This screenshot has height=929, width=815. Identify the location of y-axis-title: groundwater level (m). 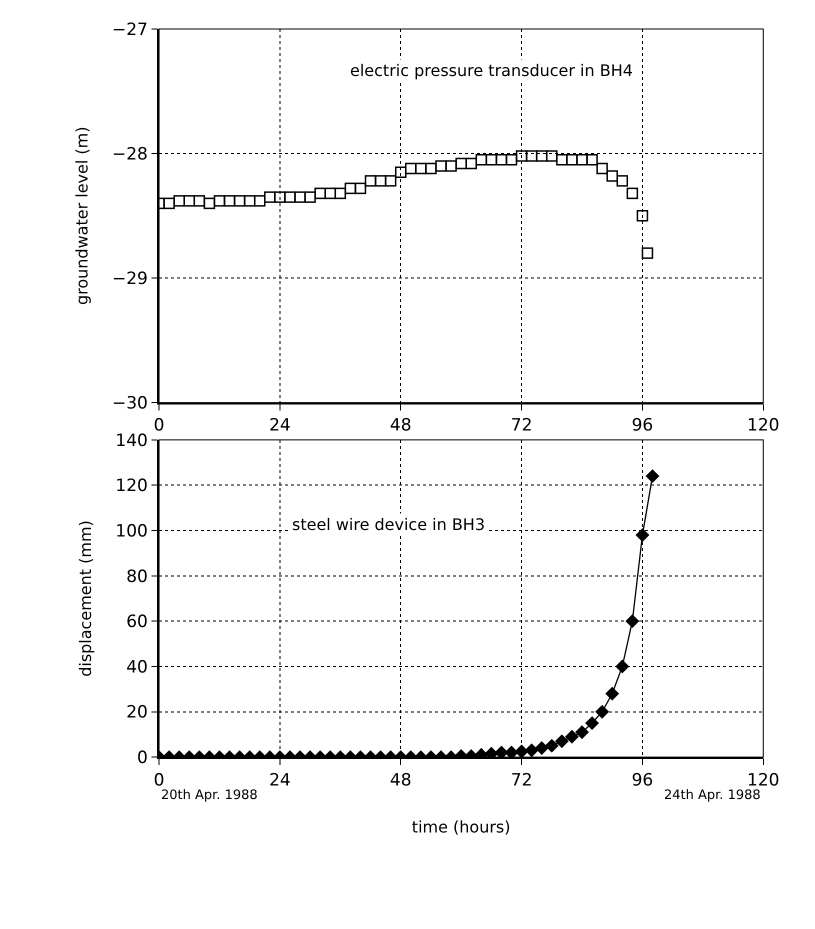
(82, 216).